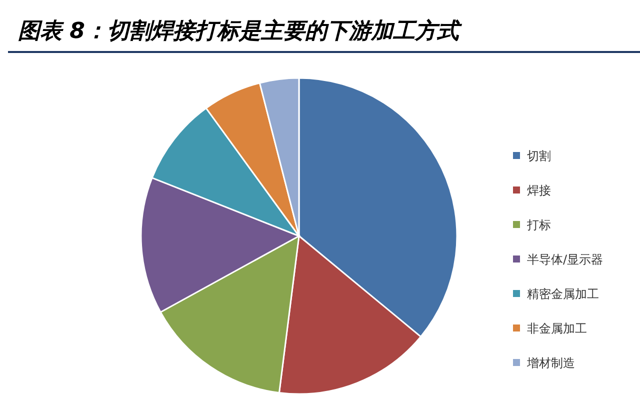 The height and width of the screenshot is (409, 640). What do you see at coordinates (563, 294) in the screenshot?
I see `legend-label: 精密金属加工` at bounding box center [563, 294].